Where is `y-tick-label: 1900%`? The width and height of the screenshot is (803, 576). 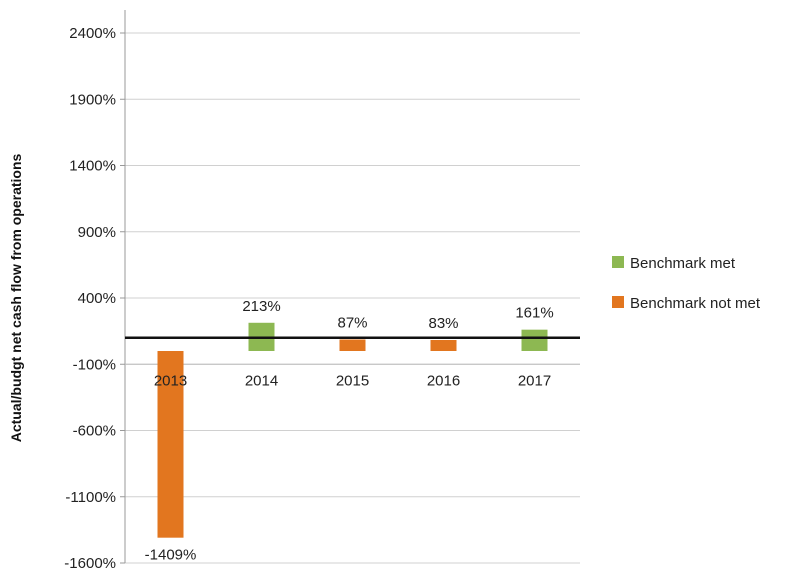
y-tick-label: 1900% is located at coordinates (92, 99).